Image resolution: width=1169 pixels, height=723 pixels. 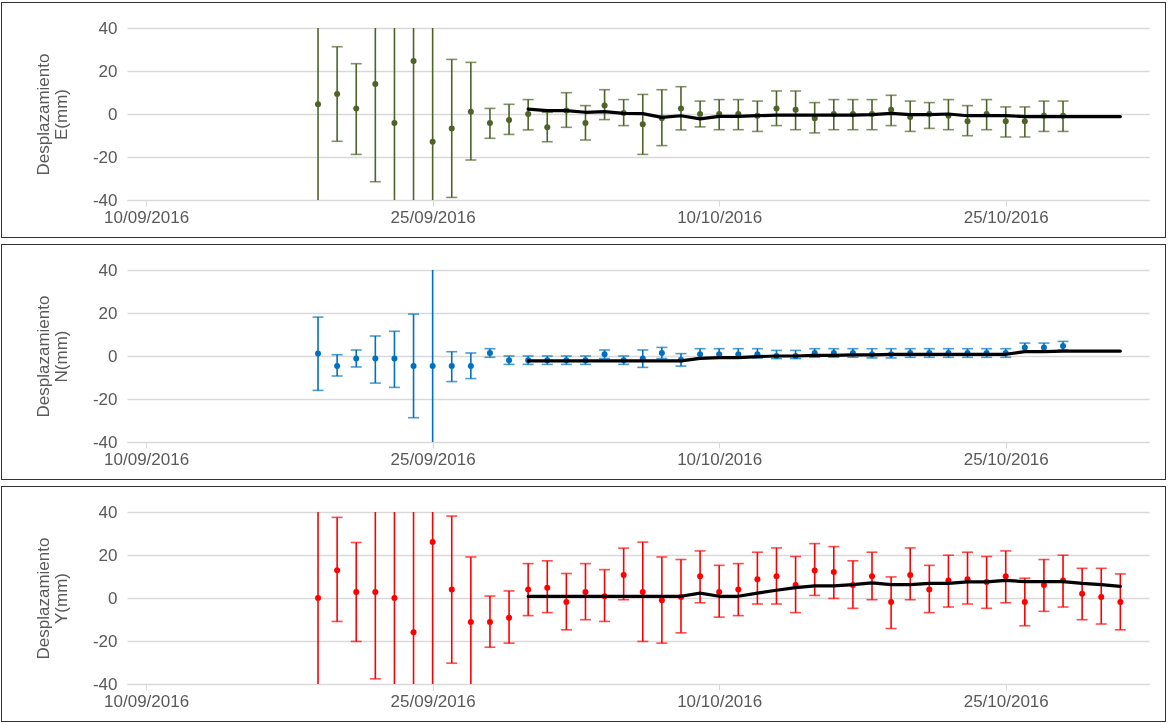 What do you see at coordinates (52, 356) in the screenshot?
I see `y-axis-title: Desplazamiento N(mm)` at bounding box center [52, 356].